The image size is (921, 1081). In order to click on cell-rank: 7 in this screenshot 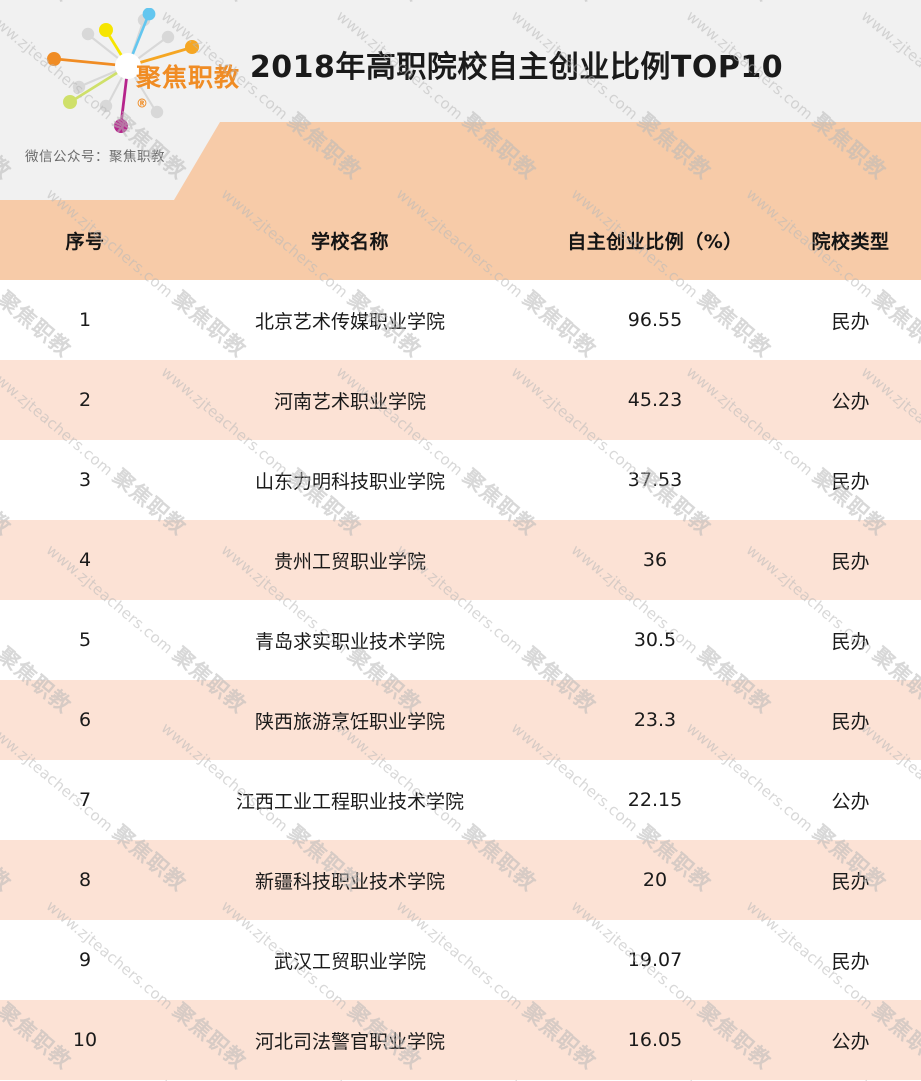, I will do `click(85, 800)`.